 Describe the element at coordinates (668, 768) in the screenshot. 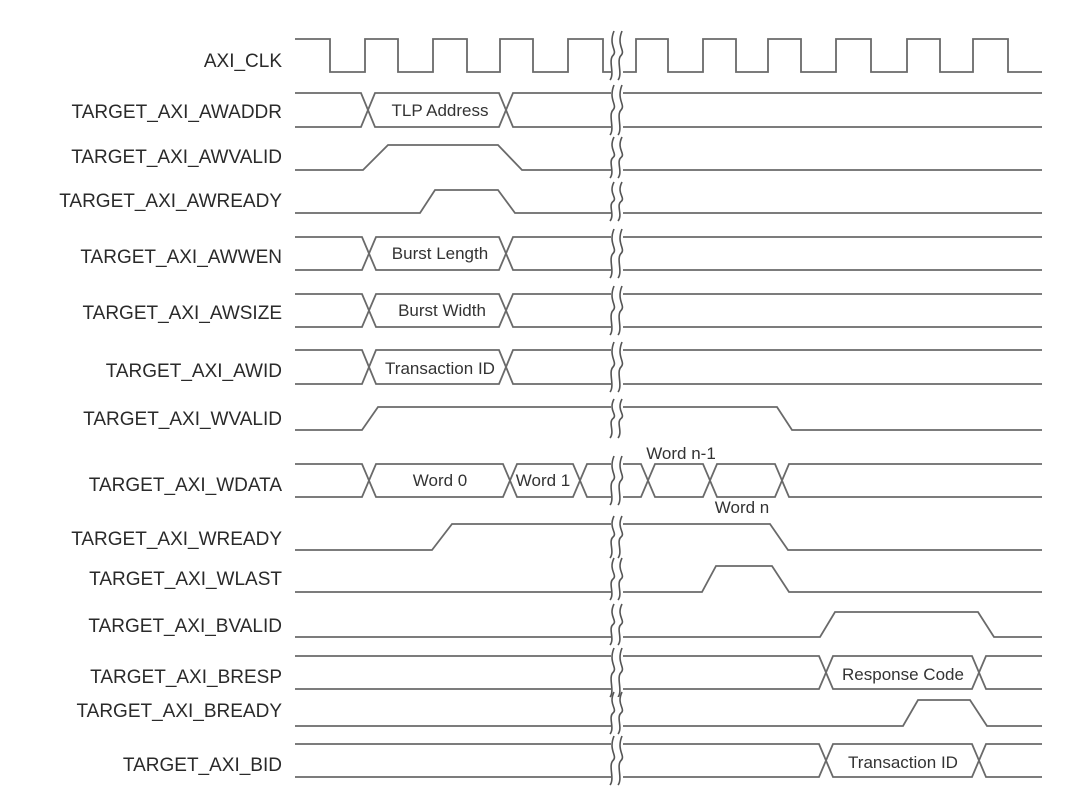

I see `waveform-target-axi-bid-lower` at that location.